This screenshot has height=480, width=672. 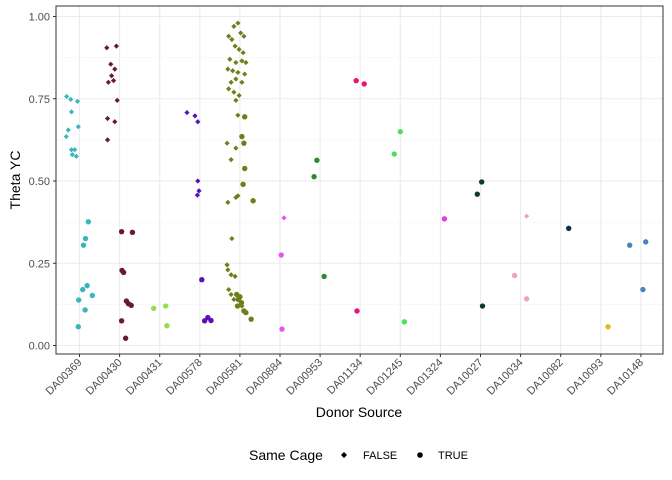 What do you see at coordinates (400, 131) in the screenshot?
I see `point-da01245-true` at bounding box center [400, 131].